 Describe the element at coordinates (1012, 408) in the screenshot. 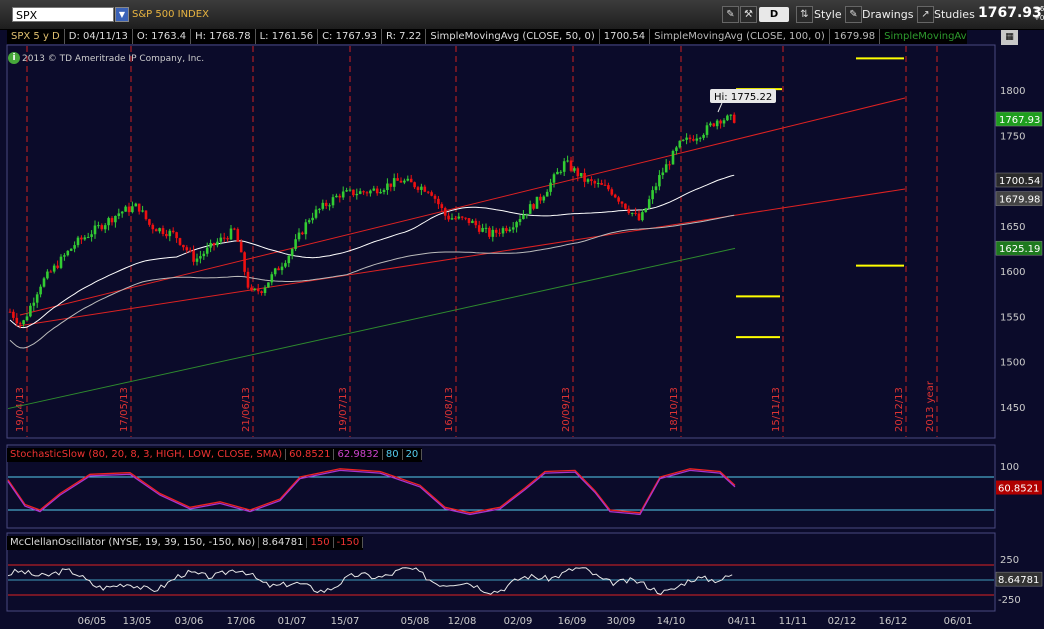

I see `price-tick-label: 1450` at that location.